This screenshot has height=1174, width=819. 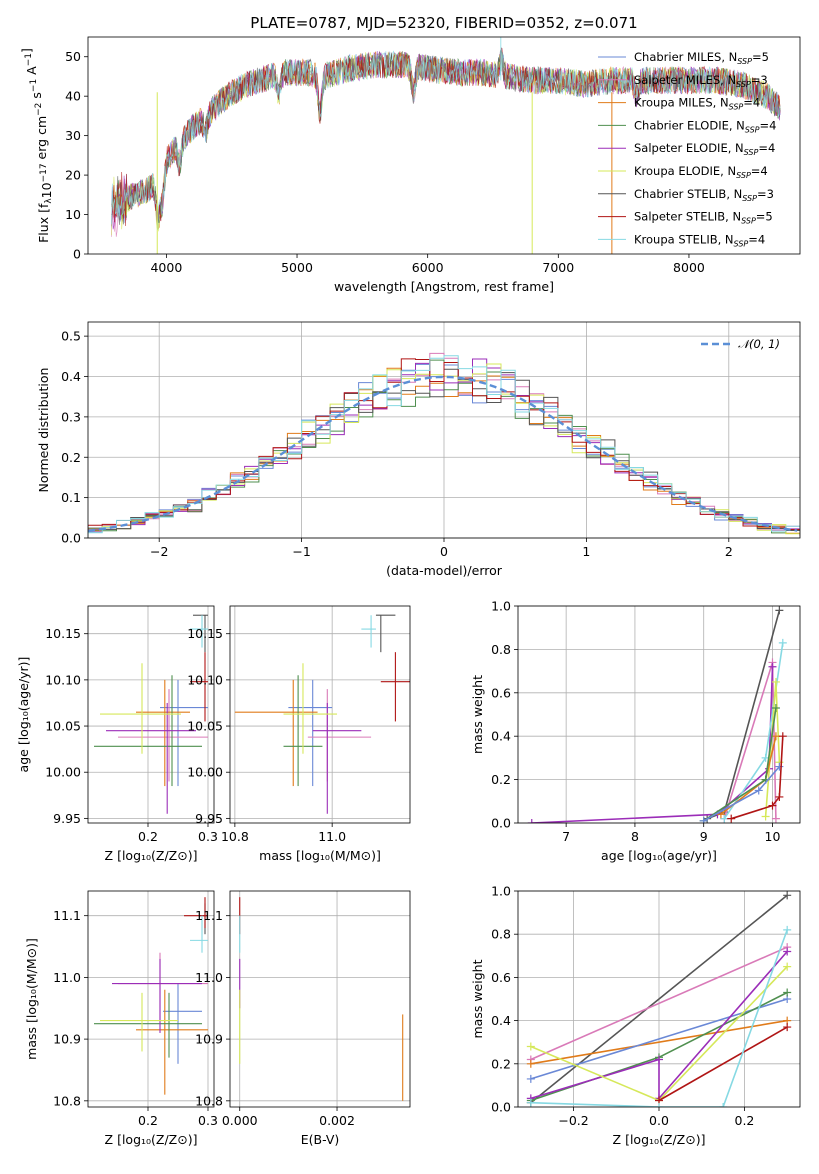 I want to click on y-tick-label: 0.1, so click(x=71, y=497).